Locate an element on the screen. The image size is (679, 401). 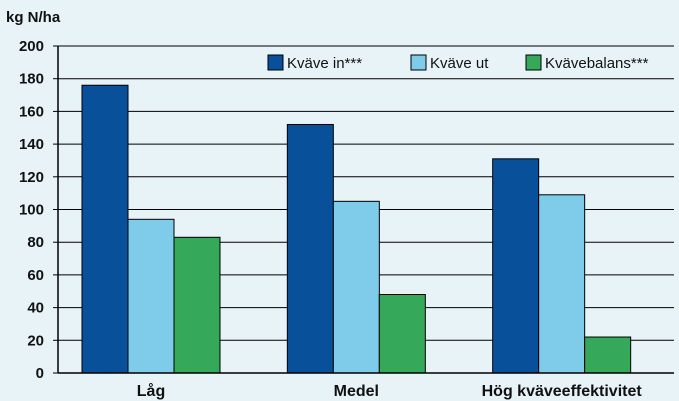
y-axis-ticks: 0 20 40 60 80 100 120 140 160 180 200 is located at coordinates (38, 210).